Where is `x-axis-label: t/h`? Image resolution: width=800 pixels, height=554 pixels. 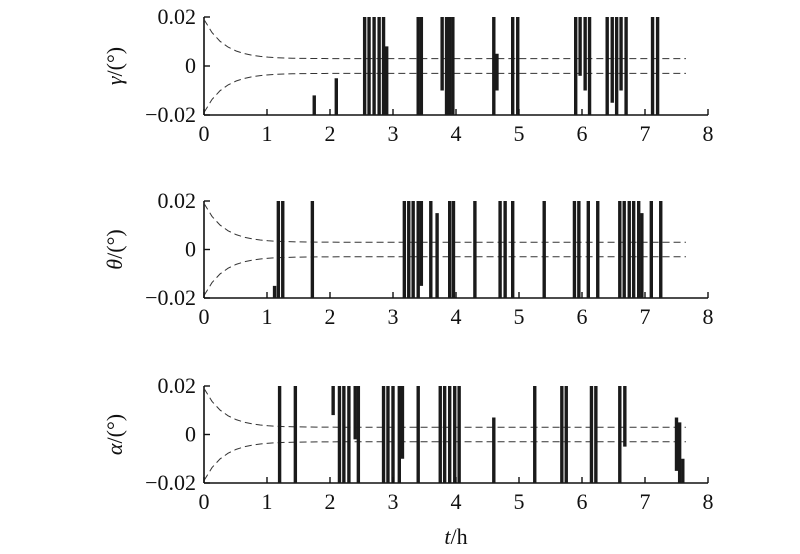 x-axis-label: t/h is located at coordinates (455, 536).